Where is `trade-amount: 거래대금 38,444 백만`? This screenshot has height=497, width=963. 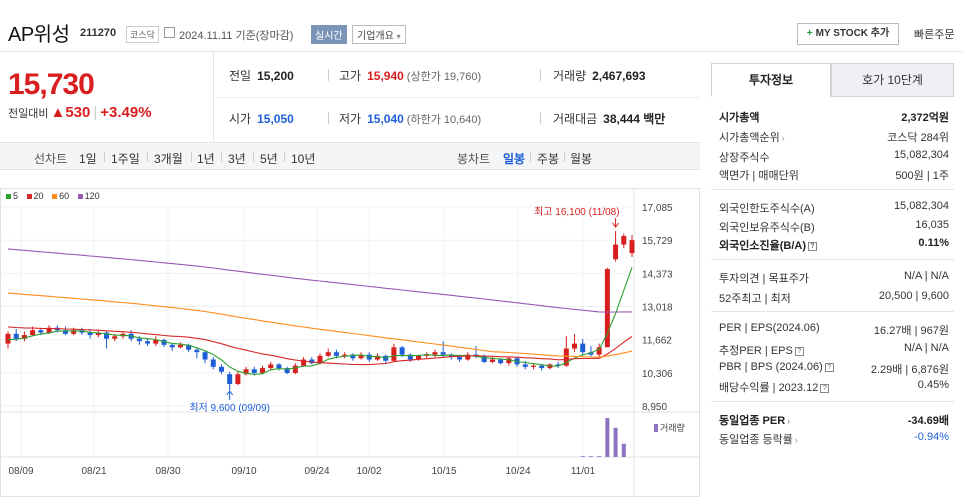 trade-amount: 거래대금 38,444 백만 is located at coordinates (609, 118).